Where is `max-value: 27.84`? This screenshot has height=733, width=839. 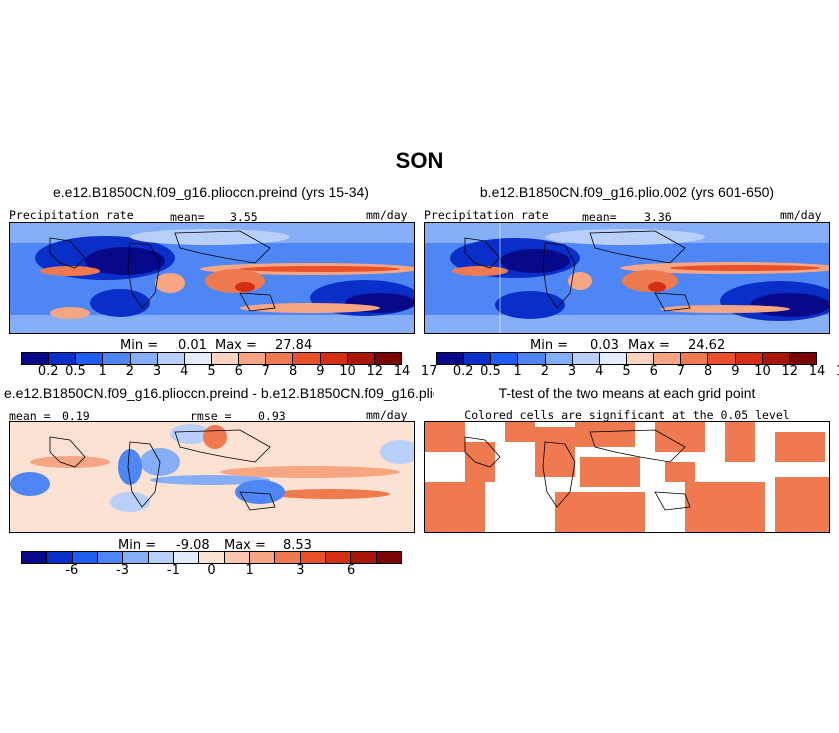
max-value: 27.84 is located at coordinates (294, 345).